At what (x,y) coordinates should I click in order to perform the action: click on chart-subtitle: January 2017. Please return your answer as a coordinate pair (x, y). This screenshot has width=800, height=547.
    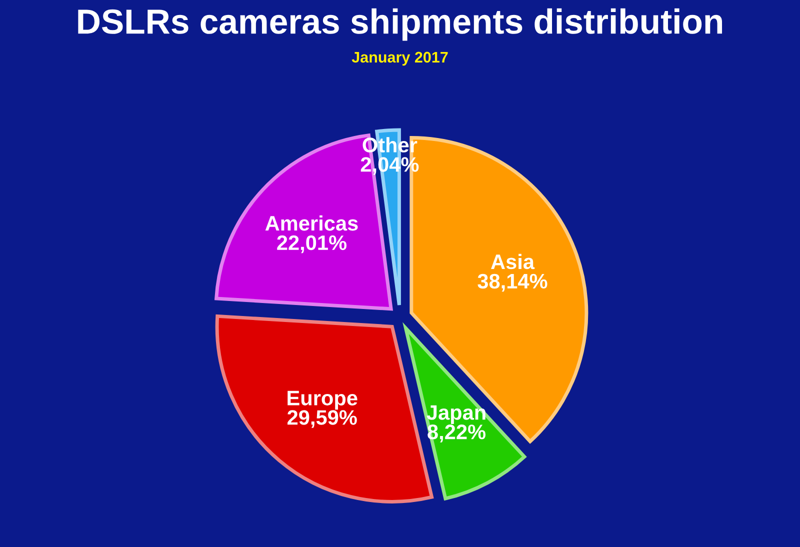
    Looking at the image, I should click on (400, 59).